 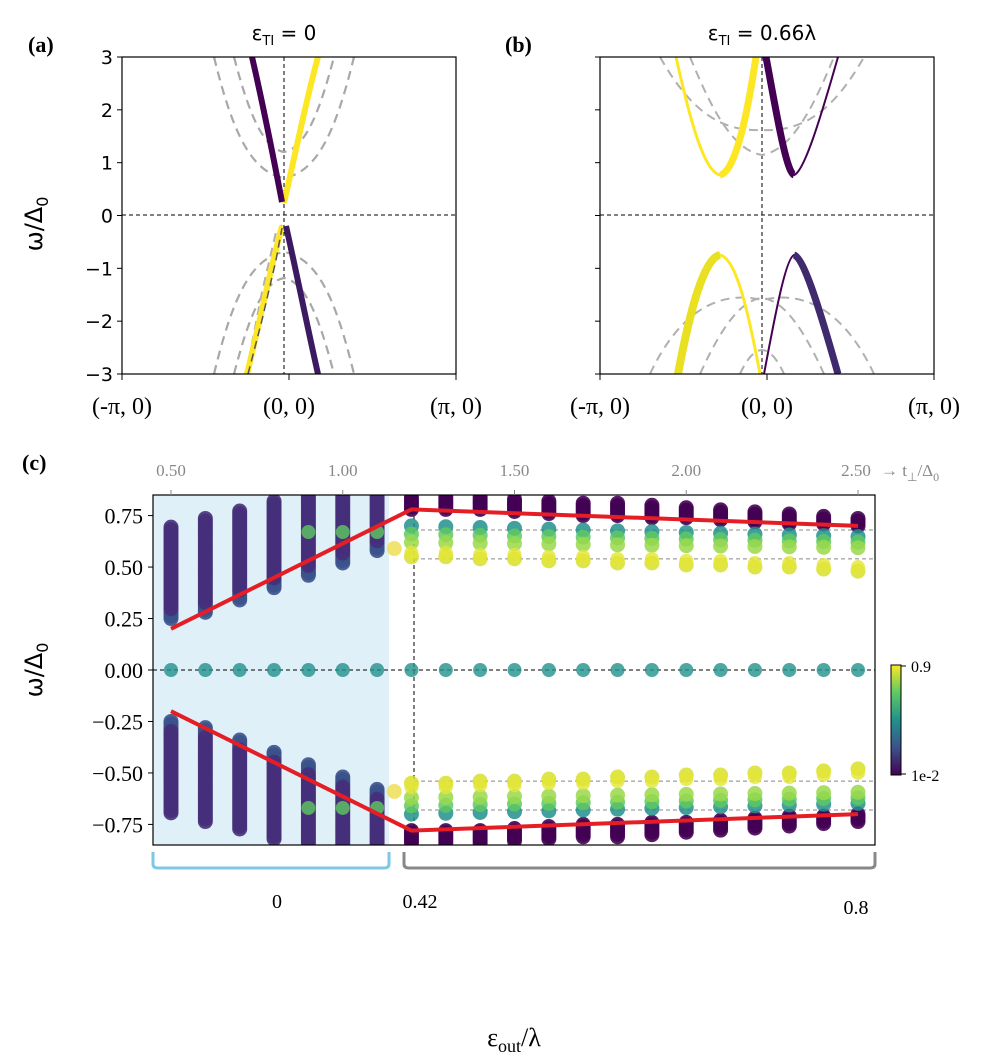 What do you see at coordinates (896, 720) in the screenshot?
I see `colorbar` at bounding box center [896, 720].